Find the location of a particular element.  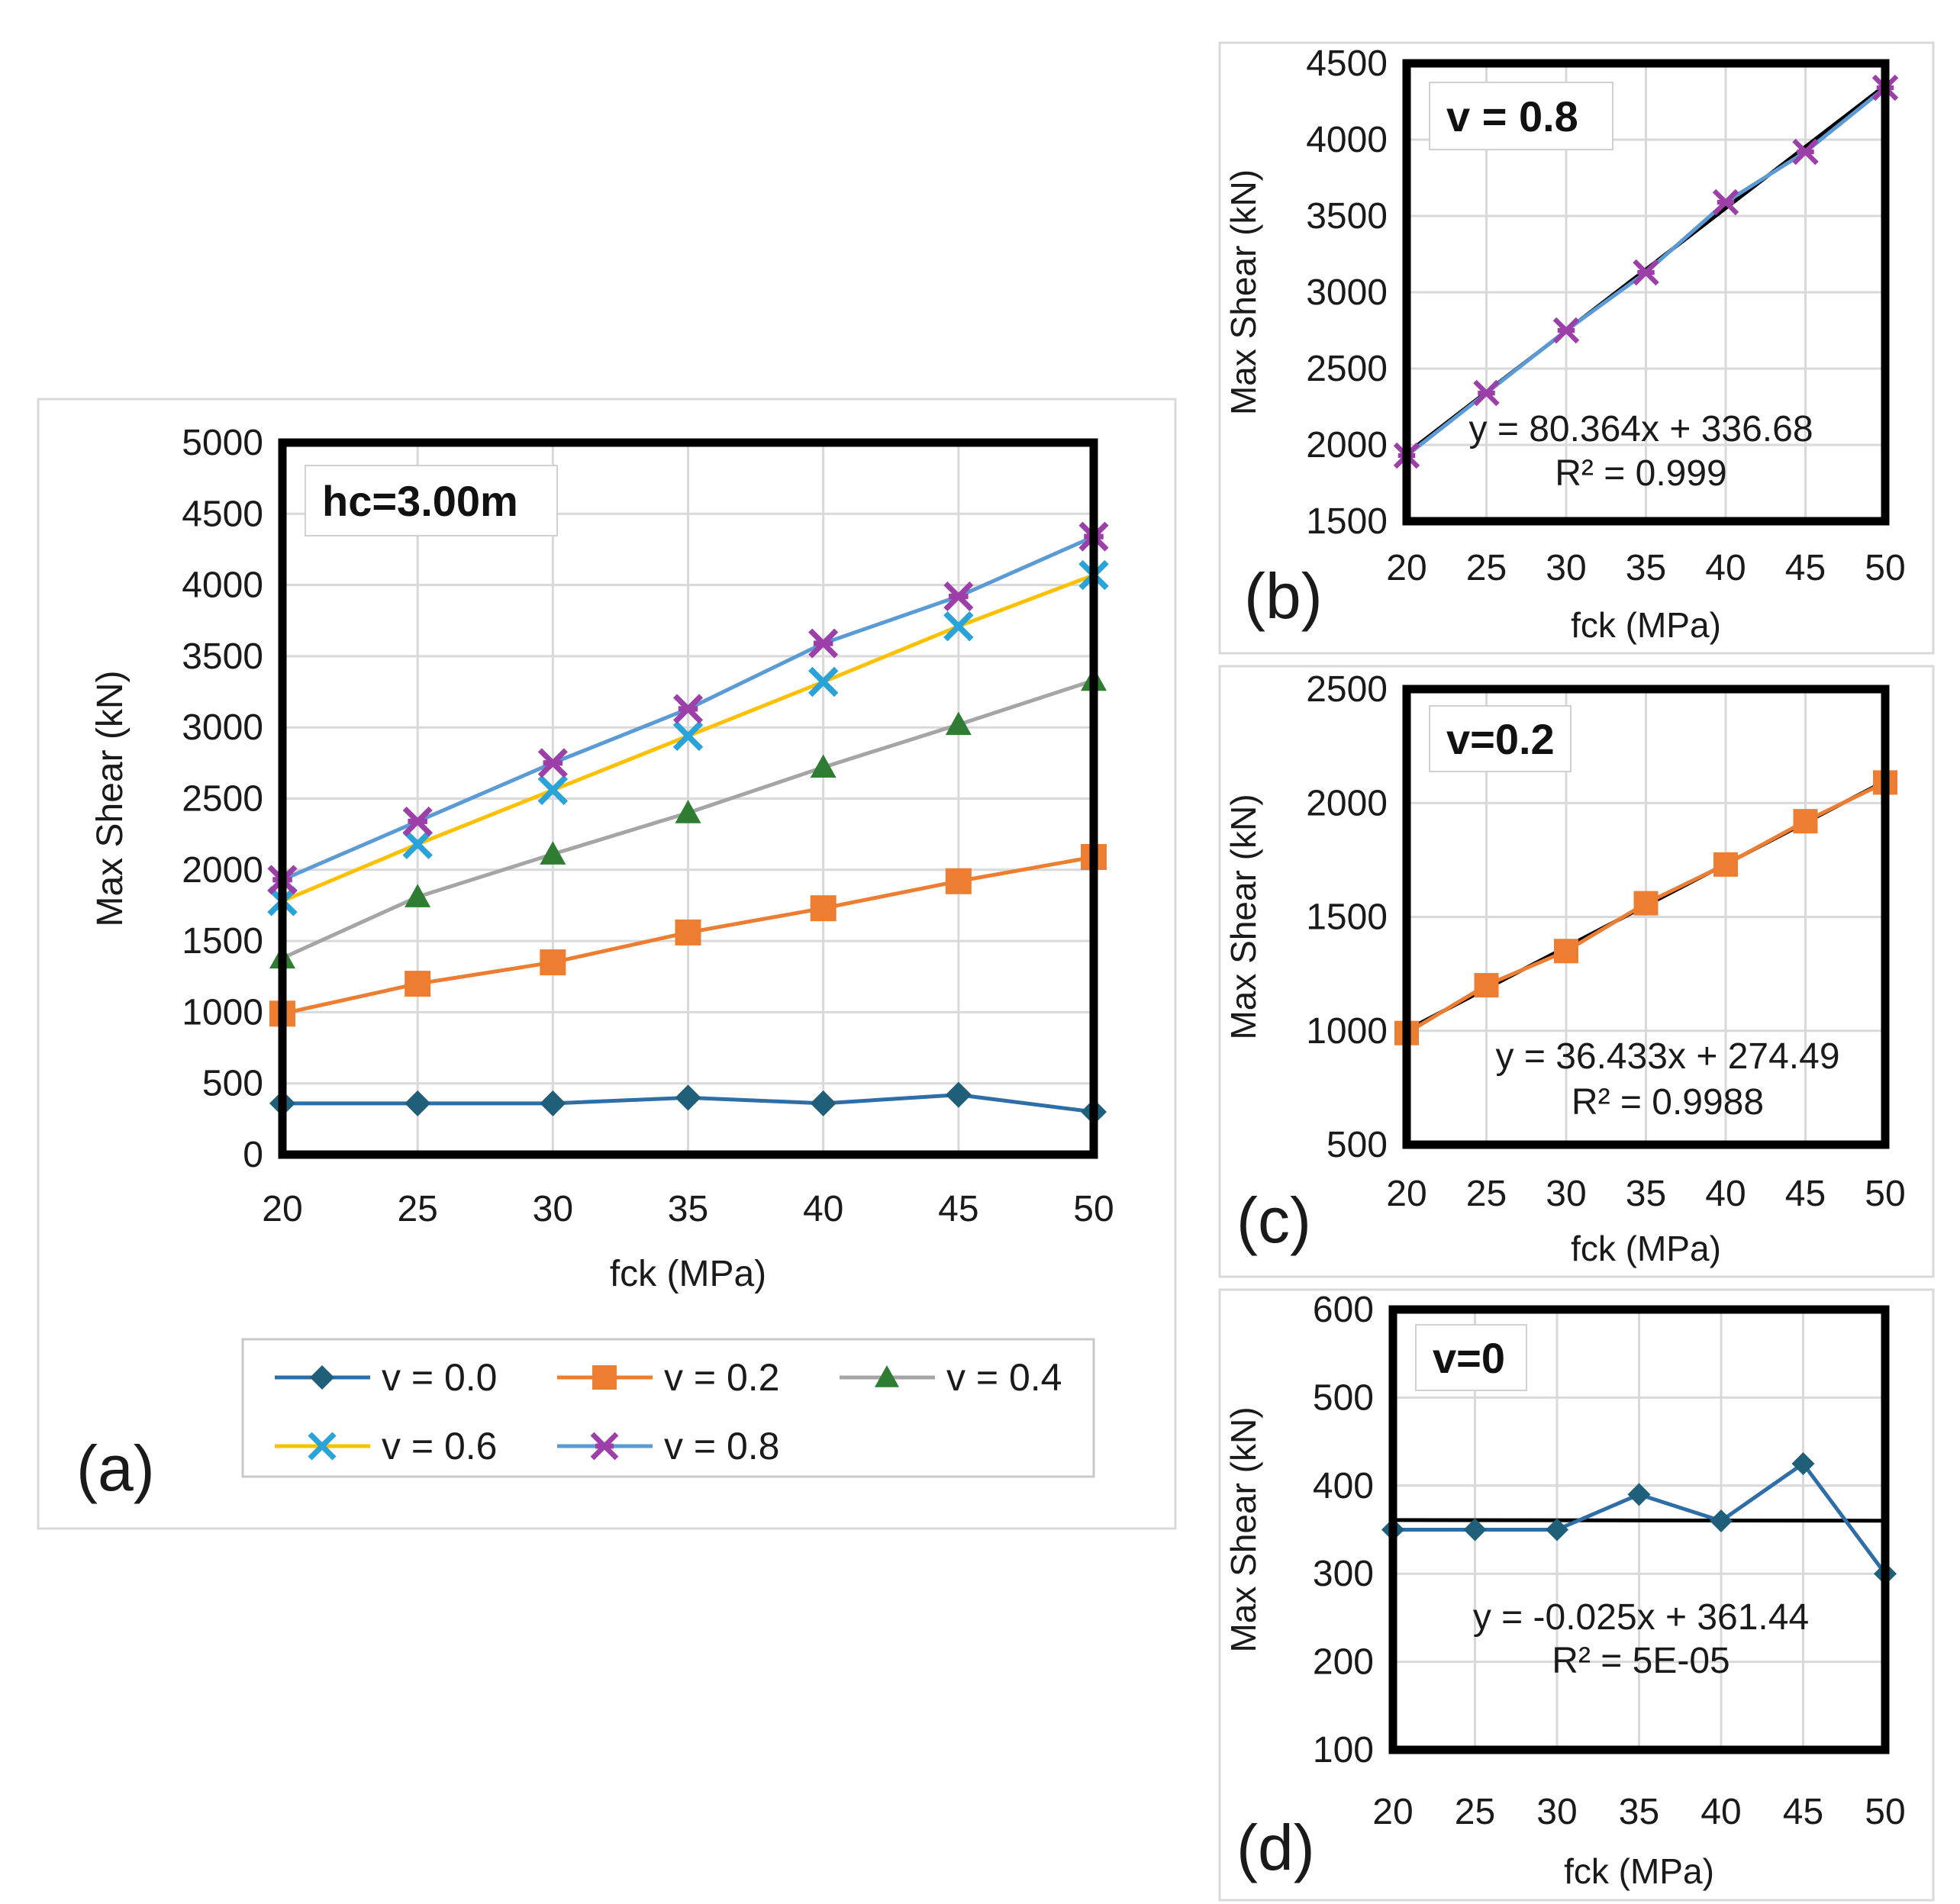

legend: v = 0.0 v = 0.2 v = 0.4 v = 0.6 v = 0.8 is located at coordinates (668, 1408).